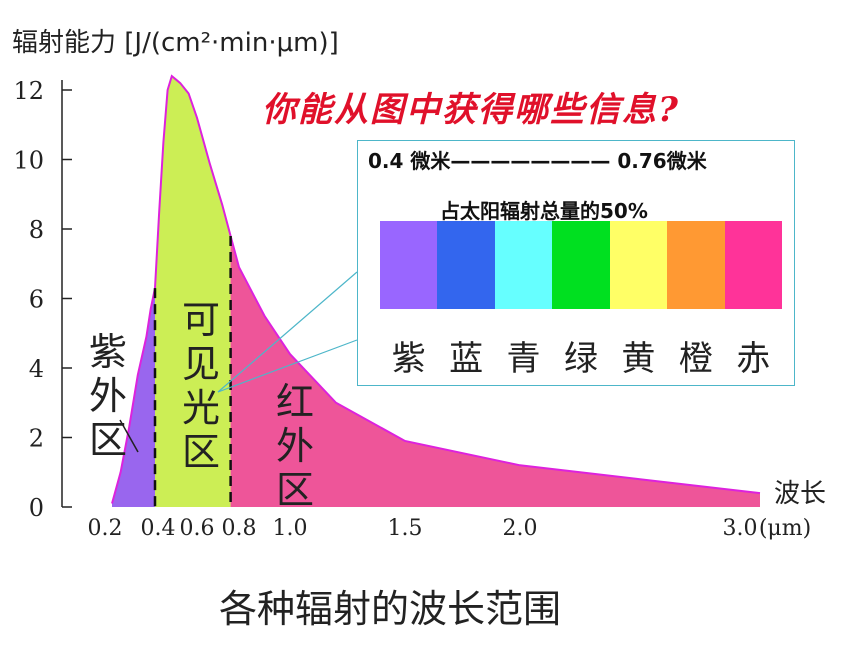  What do you see at coordinates (175, 43) in the screenshot?
I see `y-axis-label: 辐射能力 [J/(cm²·min·μm)]` at bounding box center [175, 43].